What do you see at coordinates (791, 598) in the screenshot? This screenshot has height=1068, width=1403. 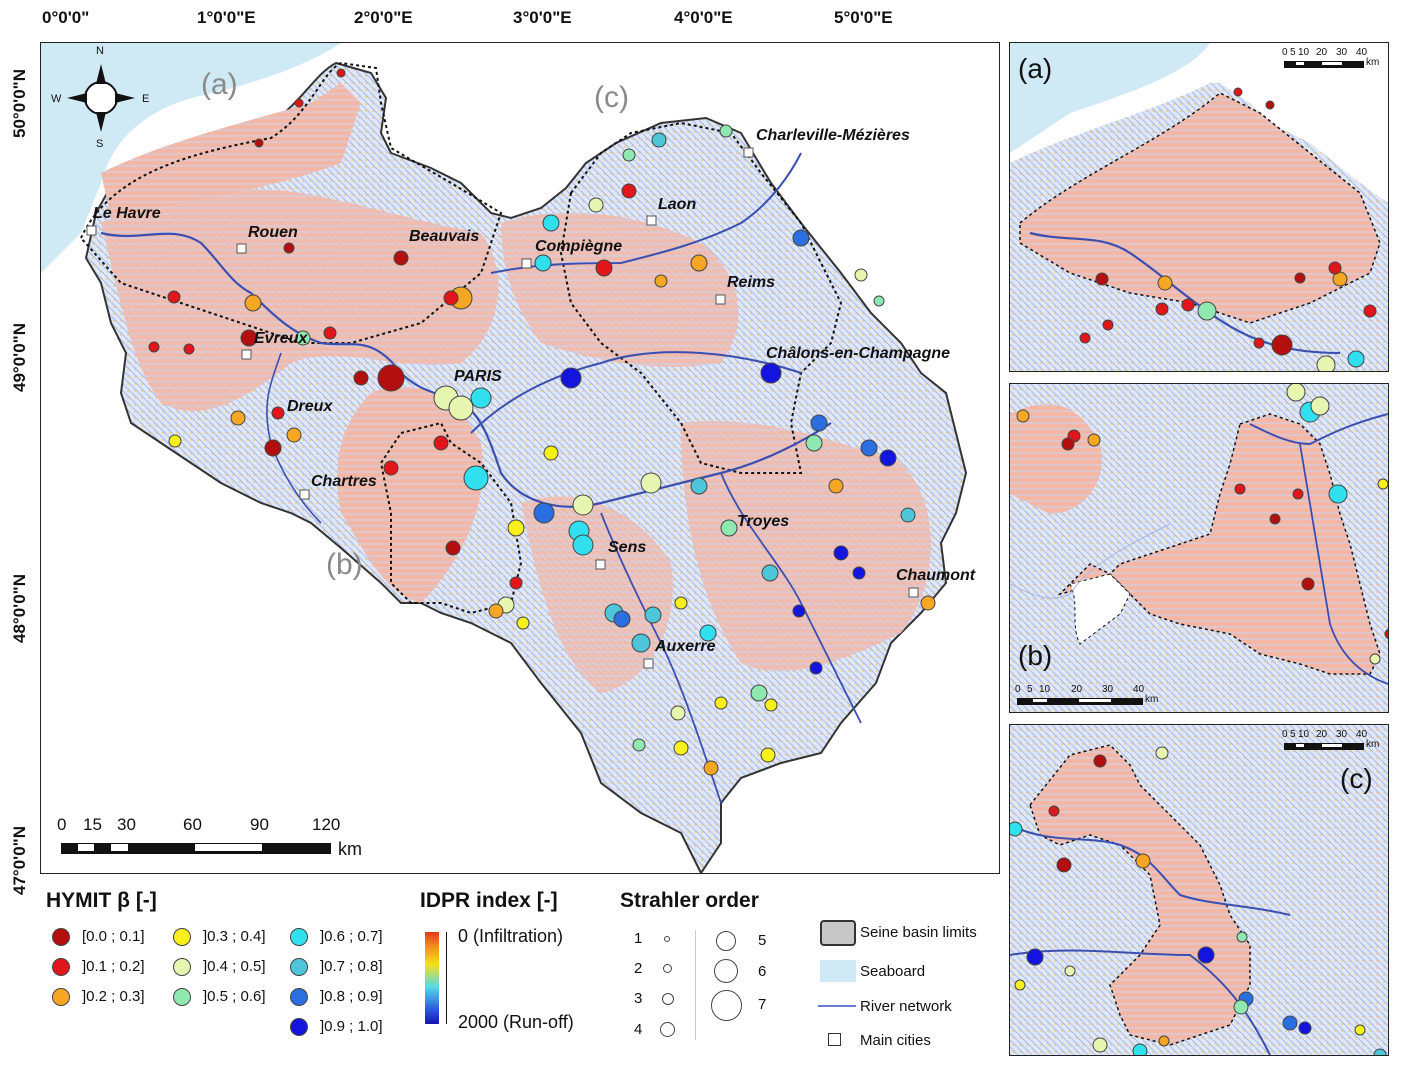 I see `aube-river` at bounding box center [791, 598].